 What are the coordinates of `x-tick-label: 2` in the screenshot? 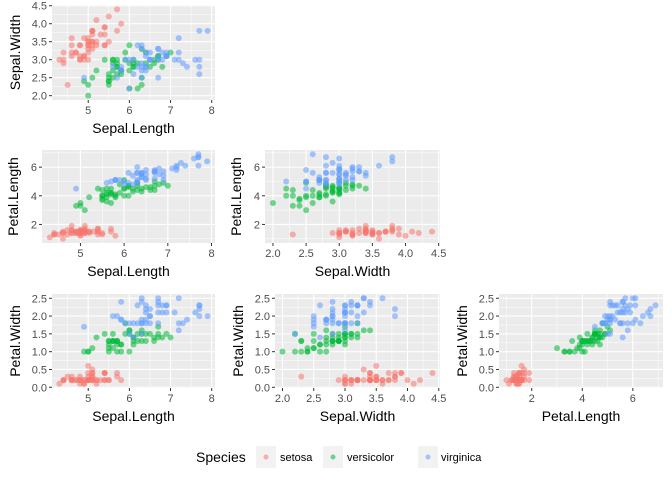 It's located at (532, 399).